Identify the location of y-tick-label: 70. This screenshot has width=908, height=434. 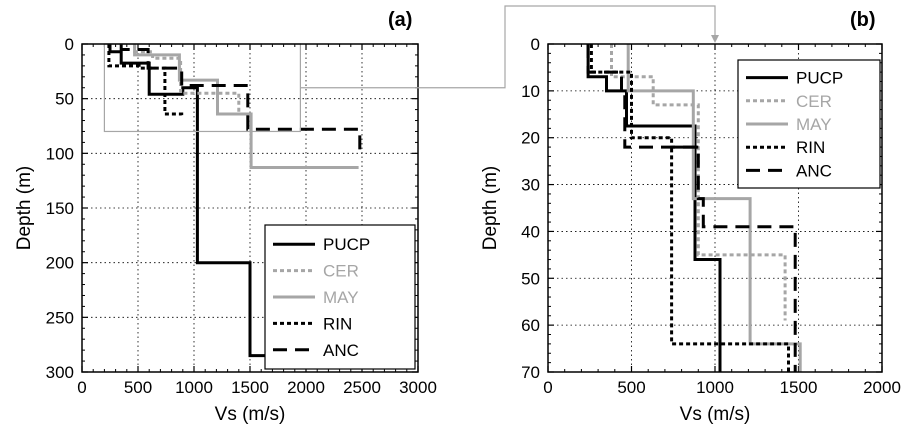
(530, 372).